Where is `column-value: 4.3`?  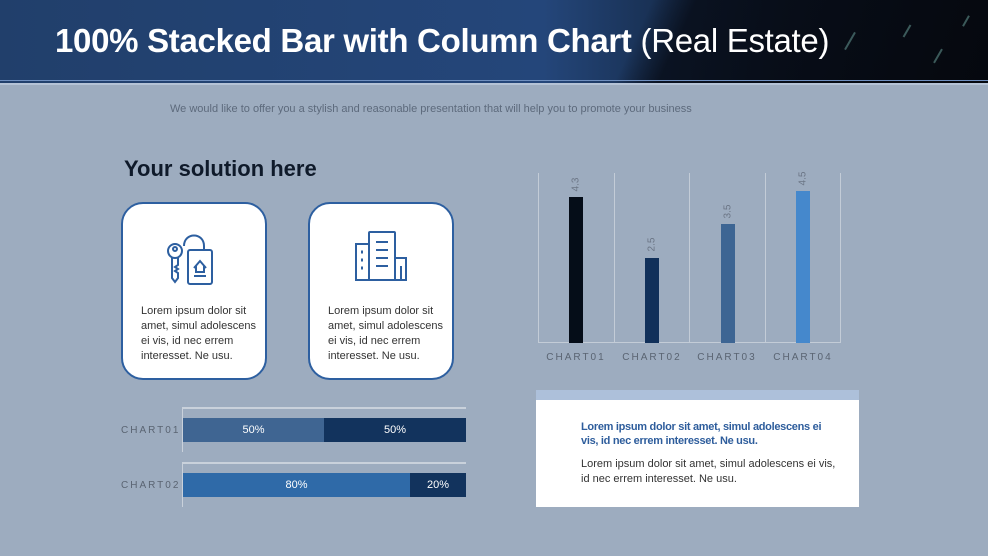
column-value: 4.3 is located at coordinates (576, 184).